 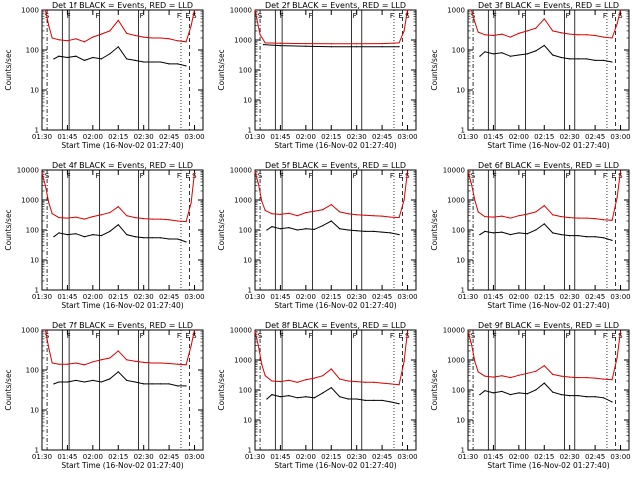 I want to click on x-tick-label: 02:45, so click(x=169, y=137).